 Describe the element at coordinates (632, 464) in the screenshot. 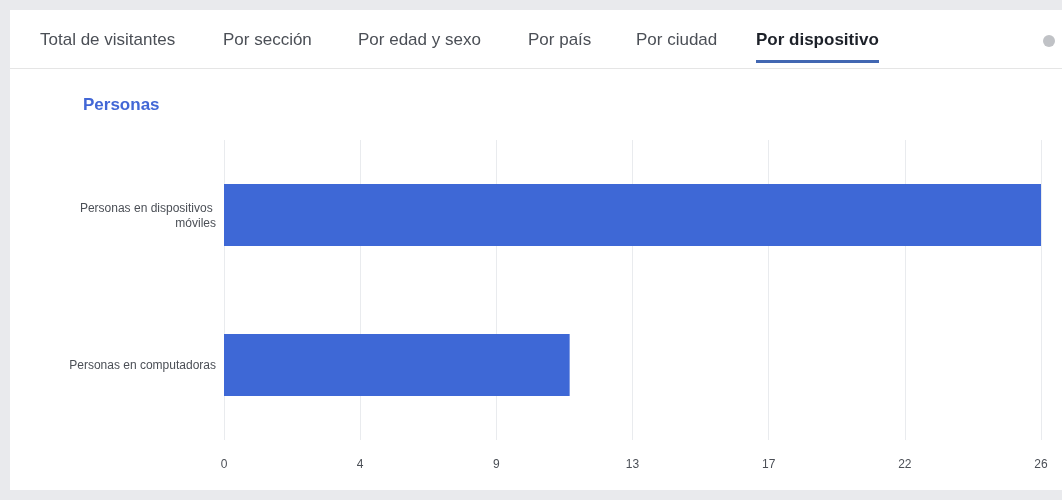

I see `x-tick-label: 13` at that location.